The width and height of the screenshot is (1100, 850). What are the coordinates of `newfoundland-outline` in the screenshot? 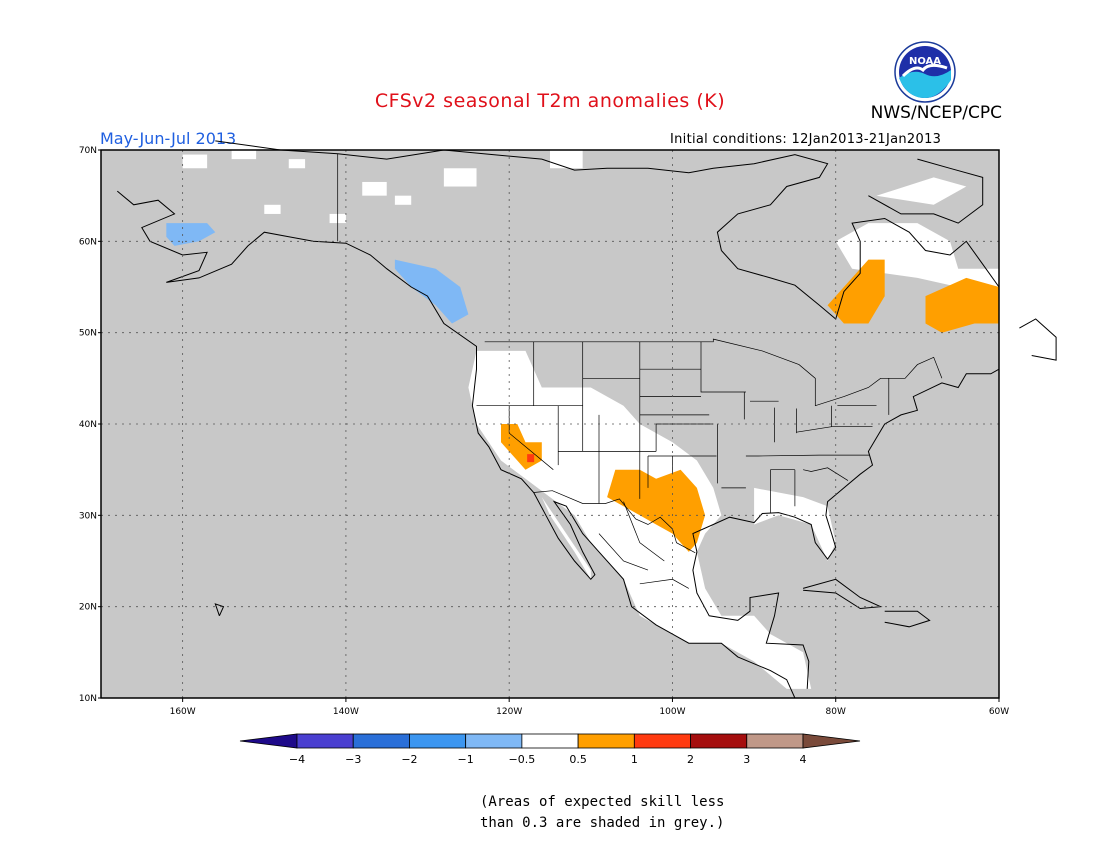 It's located at (1038, 339).